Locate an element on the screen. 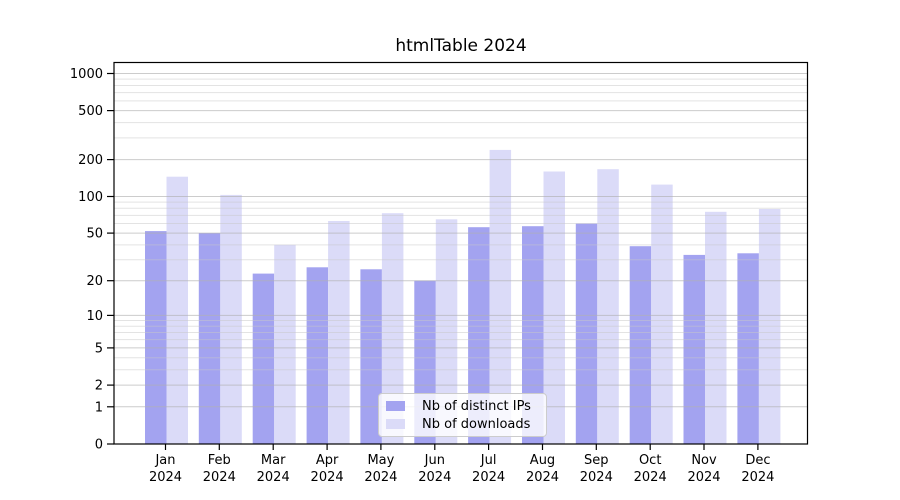 The height and width of the screenshot is (500, 900). bar-distinct-ips-jan is located at coordinates (156, 337).